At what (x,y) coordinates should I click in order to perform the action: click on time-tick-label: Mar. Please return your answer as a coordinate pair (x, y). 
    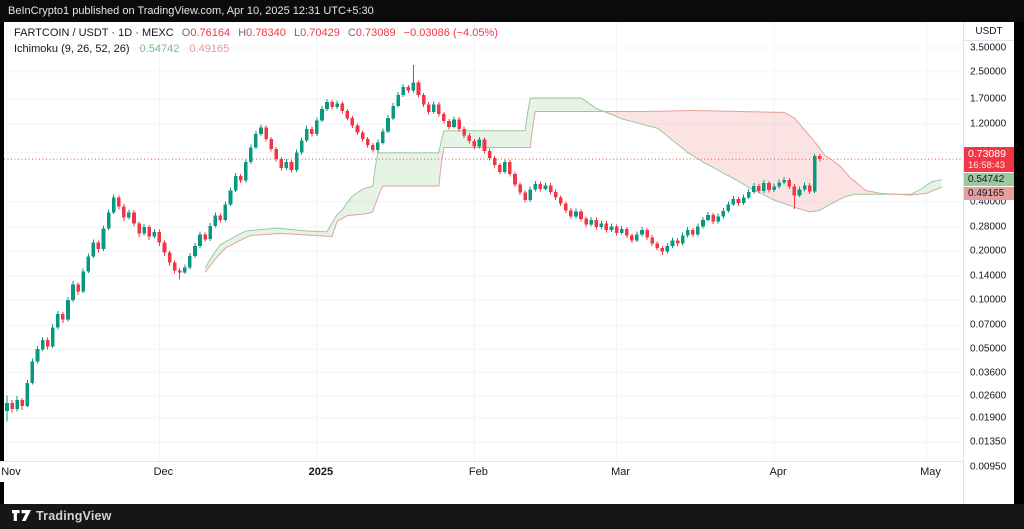
    Looking at the image, I should click on (621, 472).